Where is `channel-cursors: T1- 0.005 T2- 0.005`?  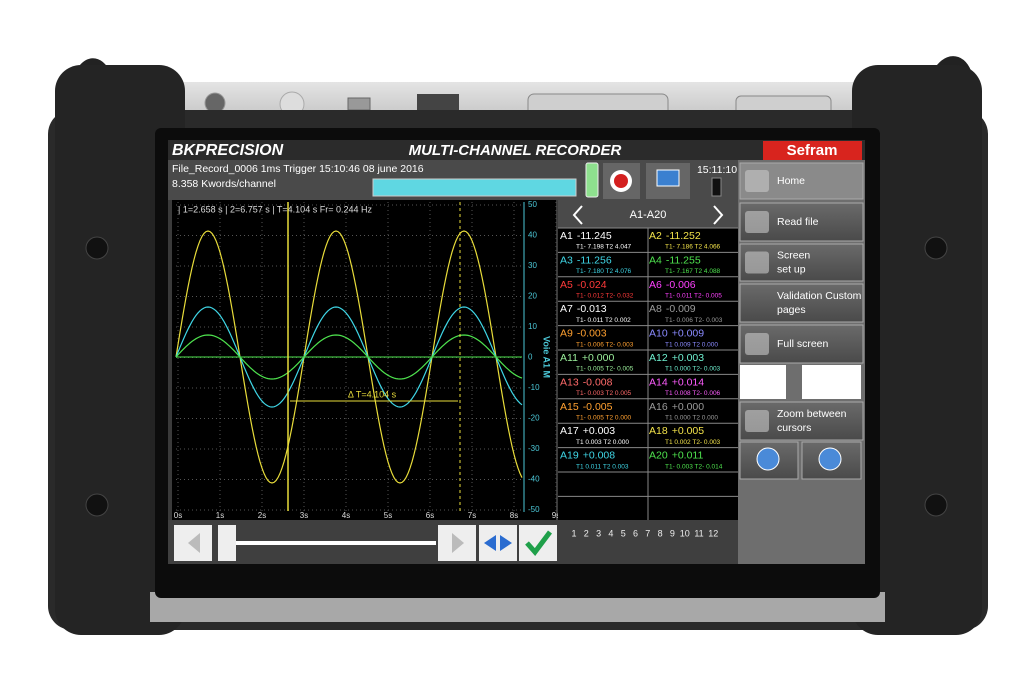
channel-cursors: T1- 0.005 T2- 0.005 is located at coordinates (605, 369).